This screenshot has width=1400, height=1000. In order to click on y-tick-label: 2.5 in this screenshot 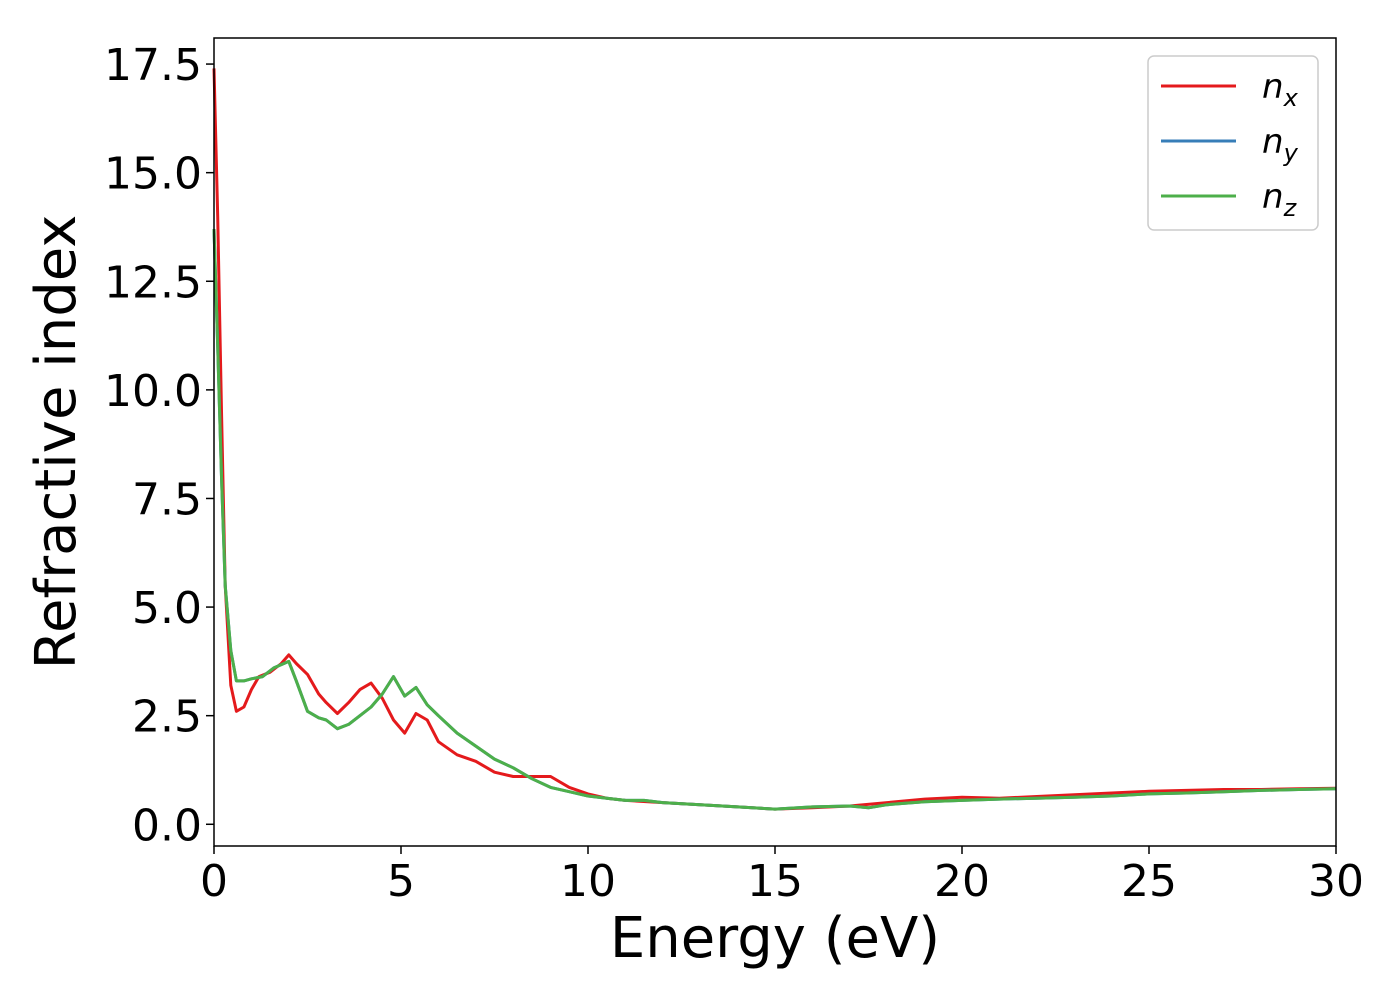, I will do `click(167, 717)`.